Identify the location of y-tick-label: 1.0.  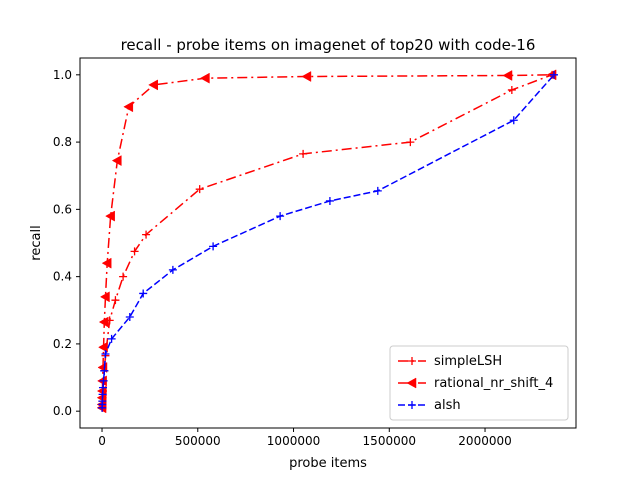
(62, 75).